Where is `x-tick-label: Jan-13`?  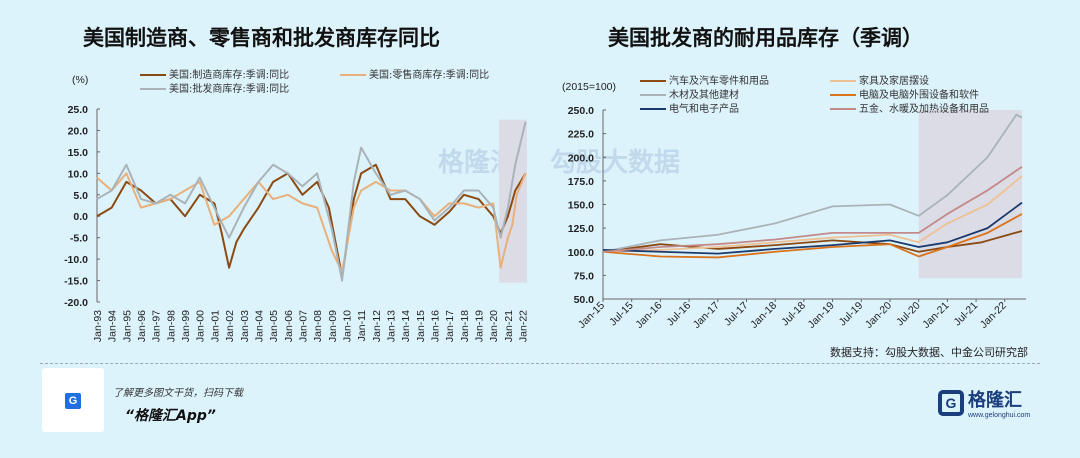
x-tick-label: Jan-13 is located at coordinates (392, 326).